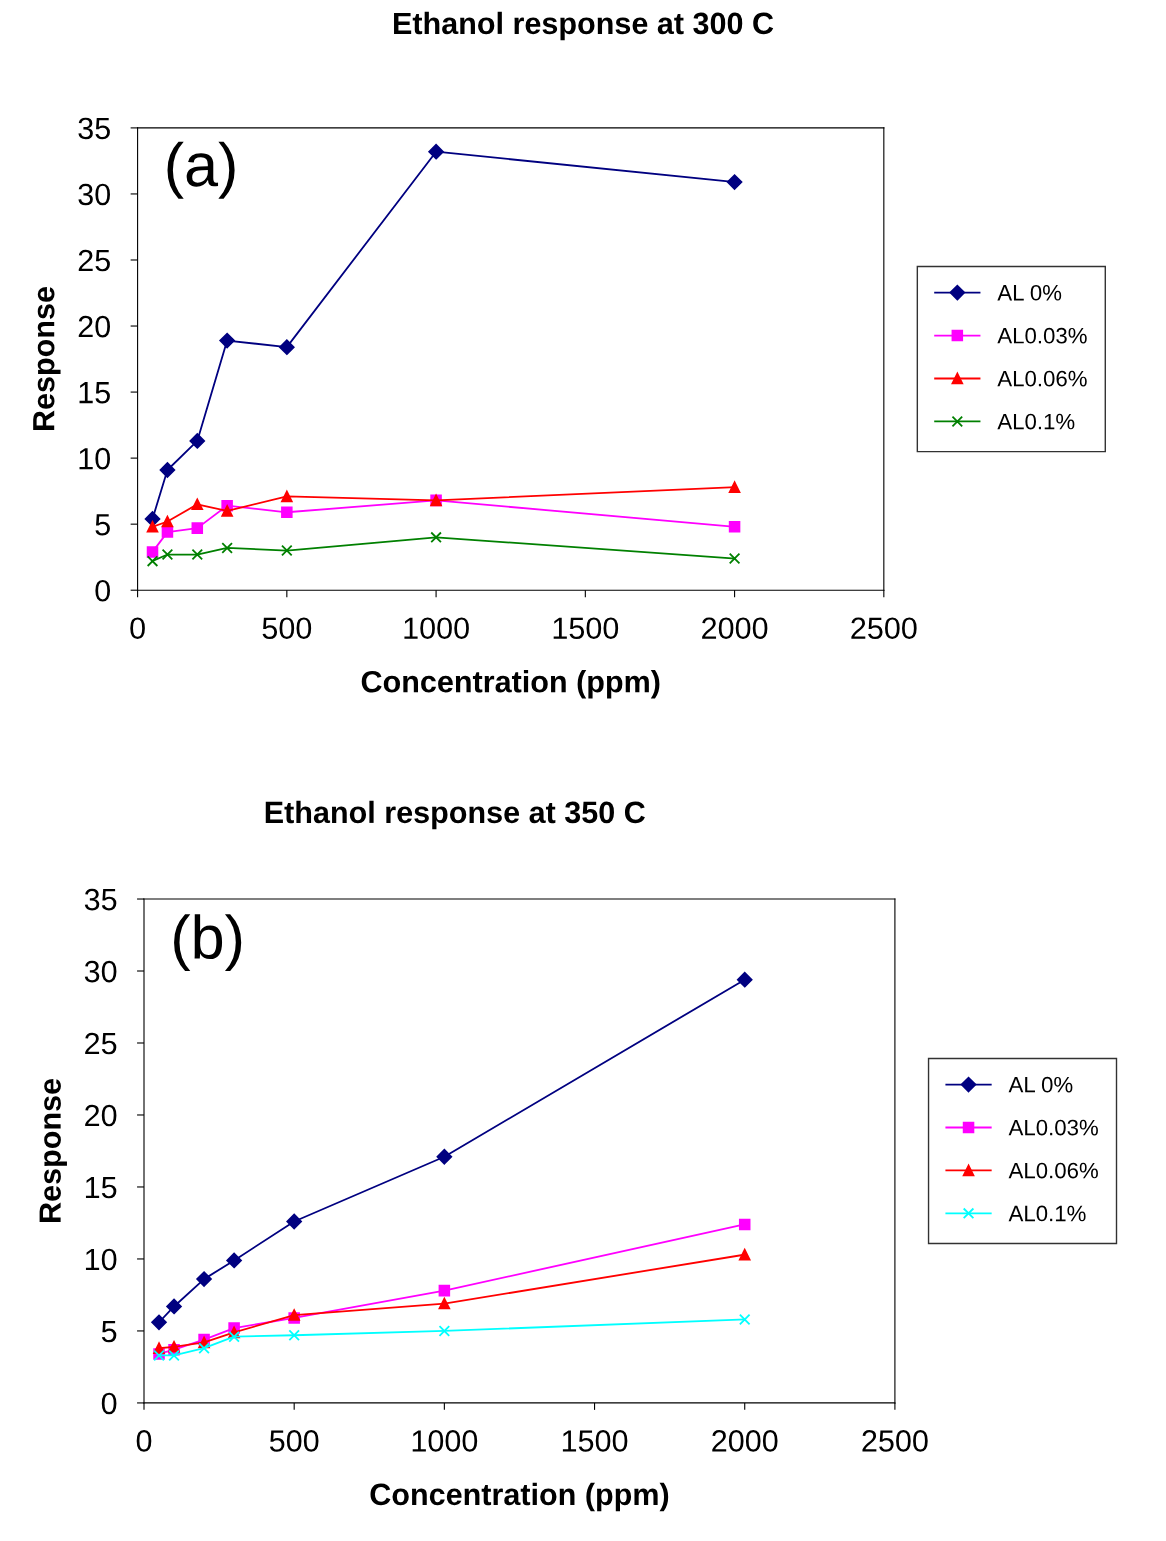 Image resolution: width=1166 pixels, height=1541 pixels. What do you see at coordinates (455, 815) in the screenshot?
I see `chart-title: Ethanol response at 350 C` at bounding box center [455, 815].